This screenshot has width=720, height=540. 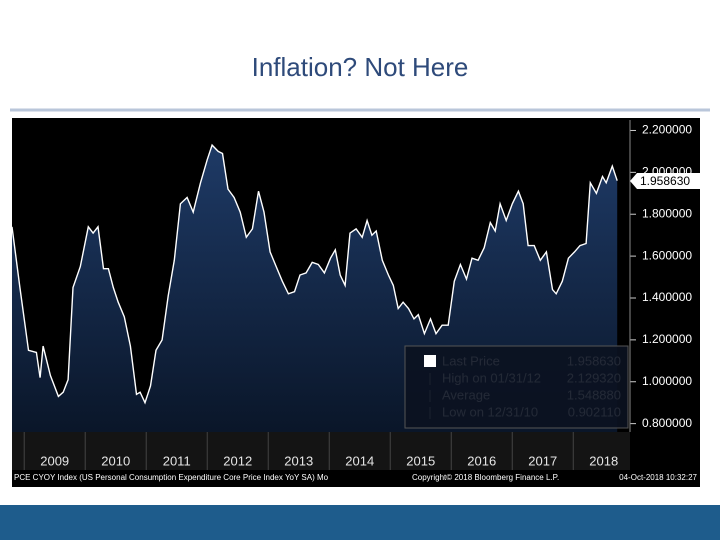 I want to click on x-tick-label: 2016, so click(x=481, y=460).